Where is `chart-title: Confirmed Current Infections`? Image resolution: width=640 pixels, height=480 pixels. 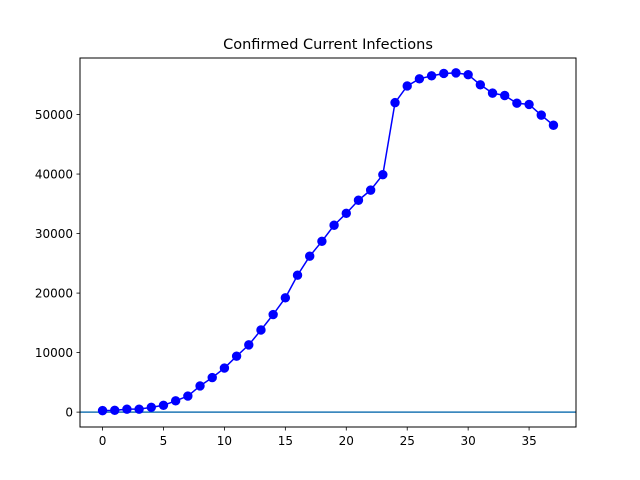 chart-title: Confirmed Current Infections is located at coordinates (328, 45).